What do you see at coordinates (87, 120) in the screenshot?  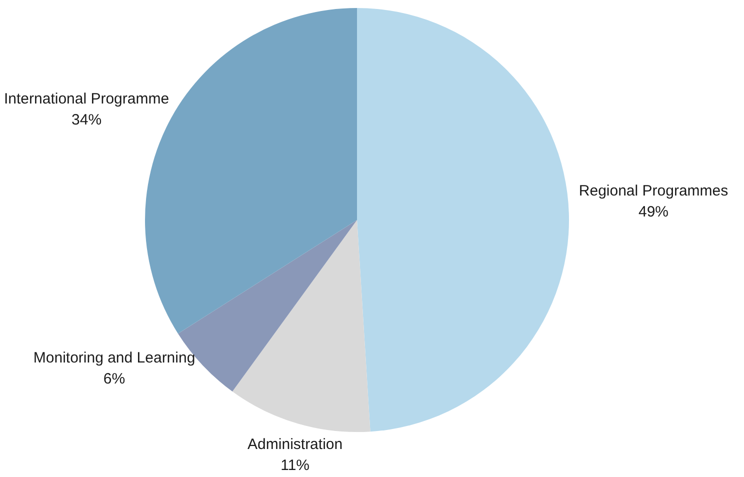 I see `data-label: 34%` at bounding box center [87, 120].